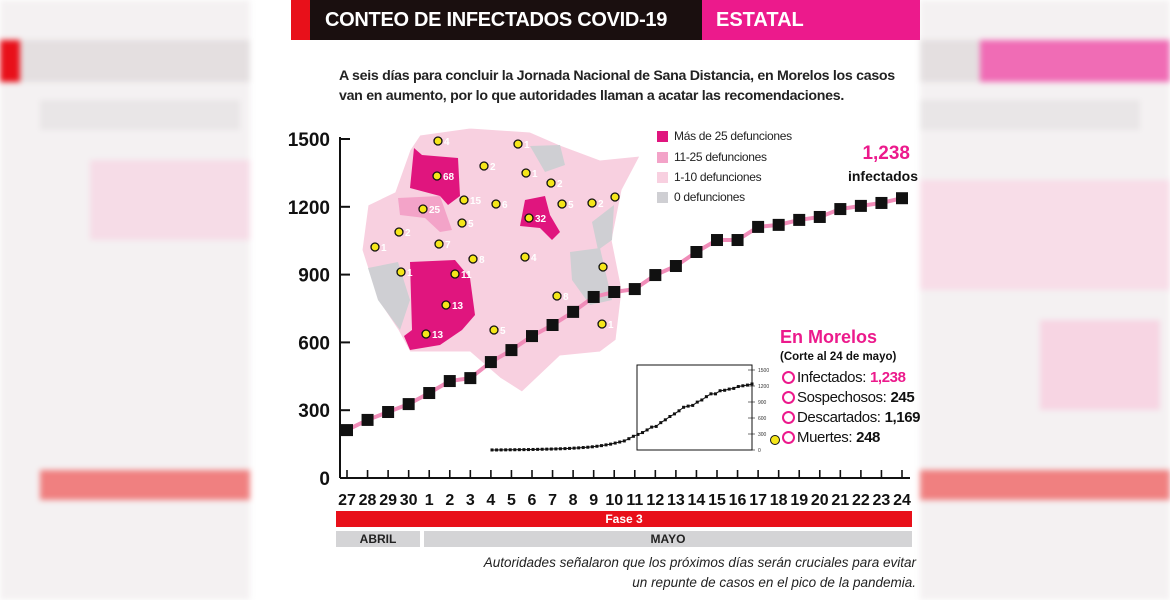  Describe the element at coordinates (314, 411) in the screenshot. I see `y-tick-label: 300` at that location.